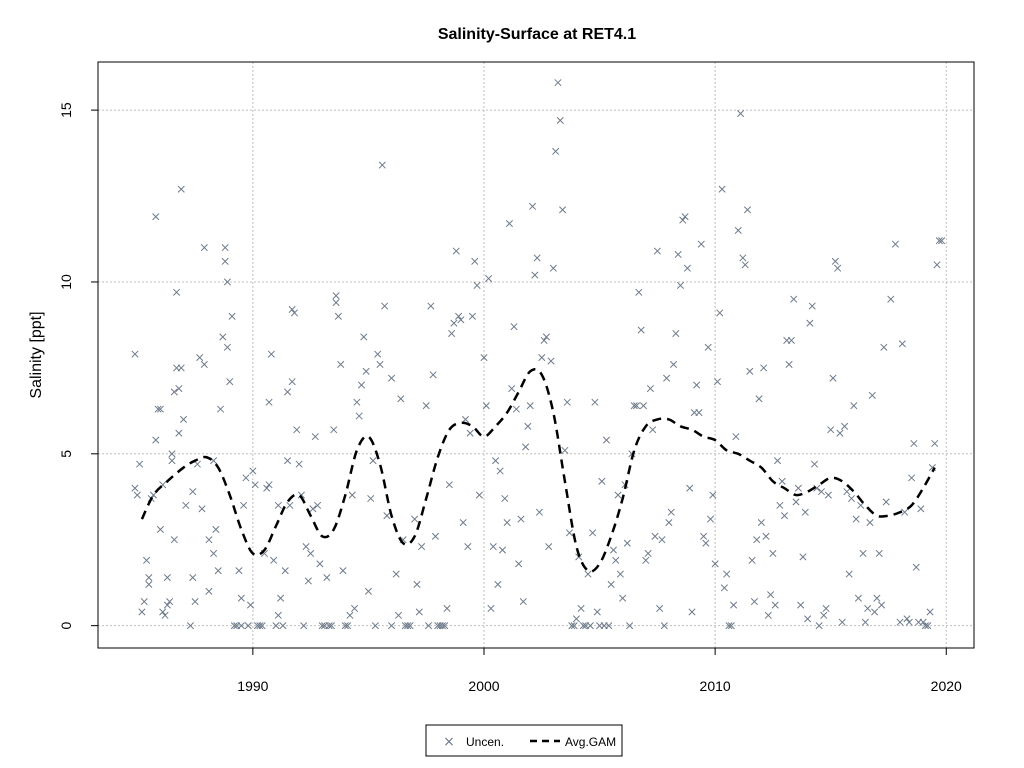  What do you see at coordinates (599, 671) in the screenshot?
I see `x-axis: 1990 2000 2010 2020` at bounding box center [599, 671].